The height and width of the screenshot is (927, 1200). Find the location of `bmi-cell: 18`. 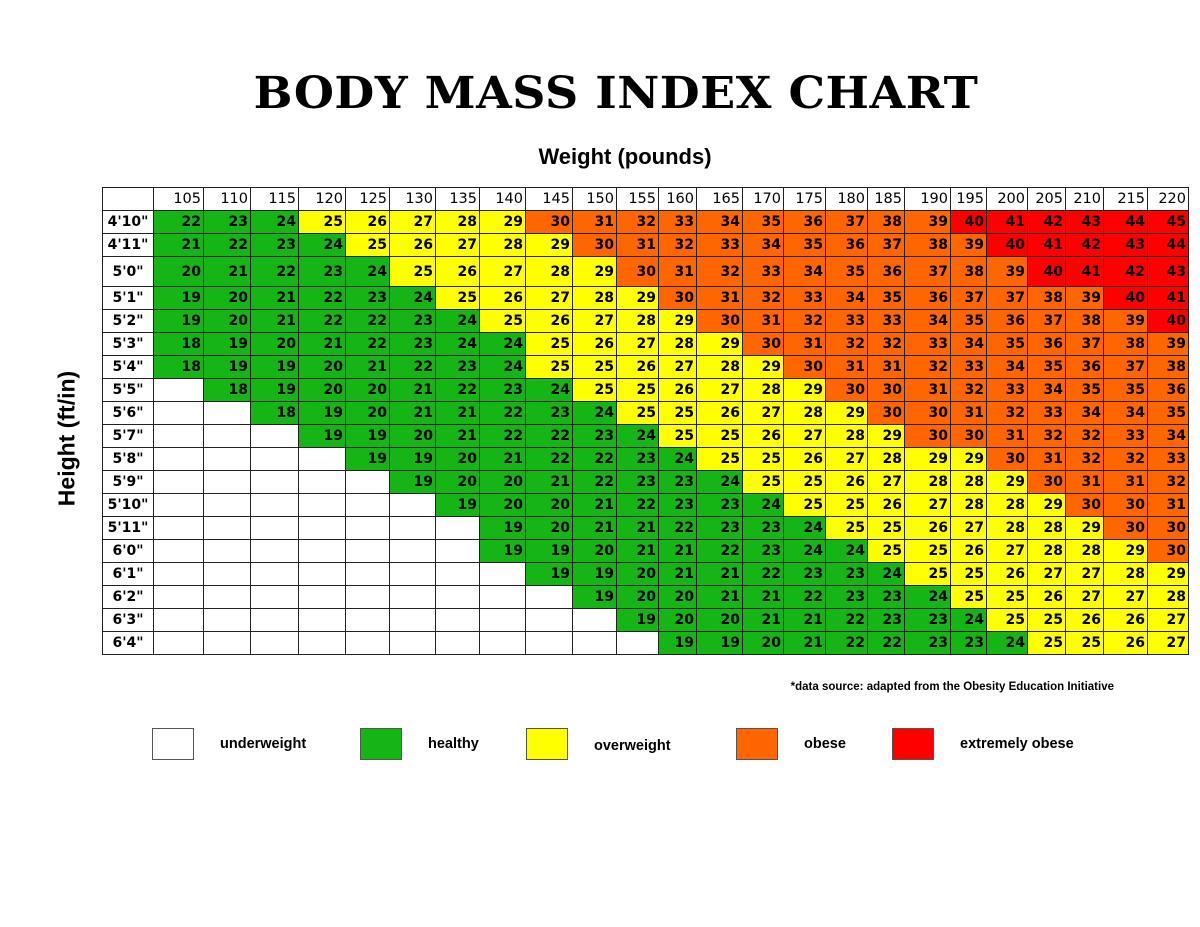

bmi-cell: 18 is located at coordinates (178, 344).